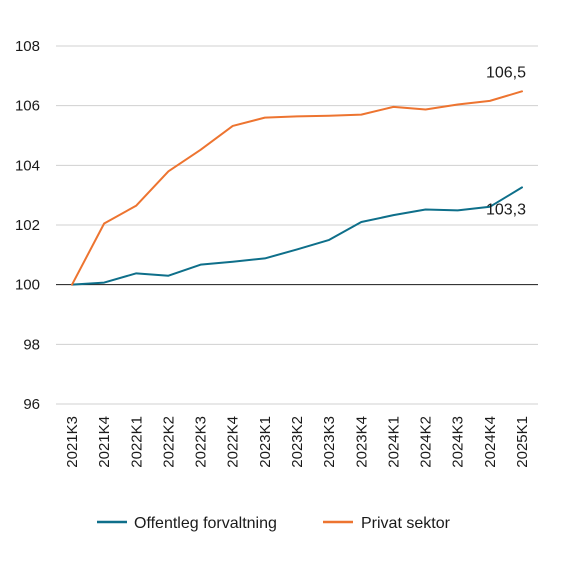 The height and width of the screenshot is (568, 575). Describe the element at coordinates (31, 344) in the screenshot. I see `y-tick-label: 98` at that location.